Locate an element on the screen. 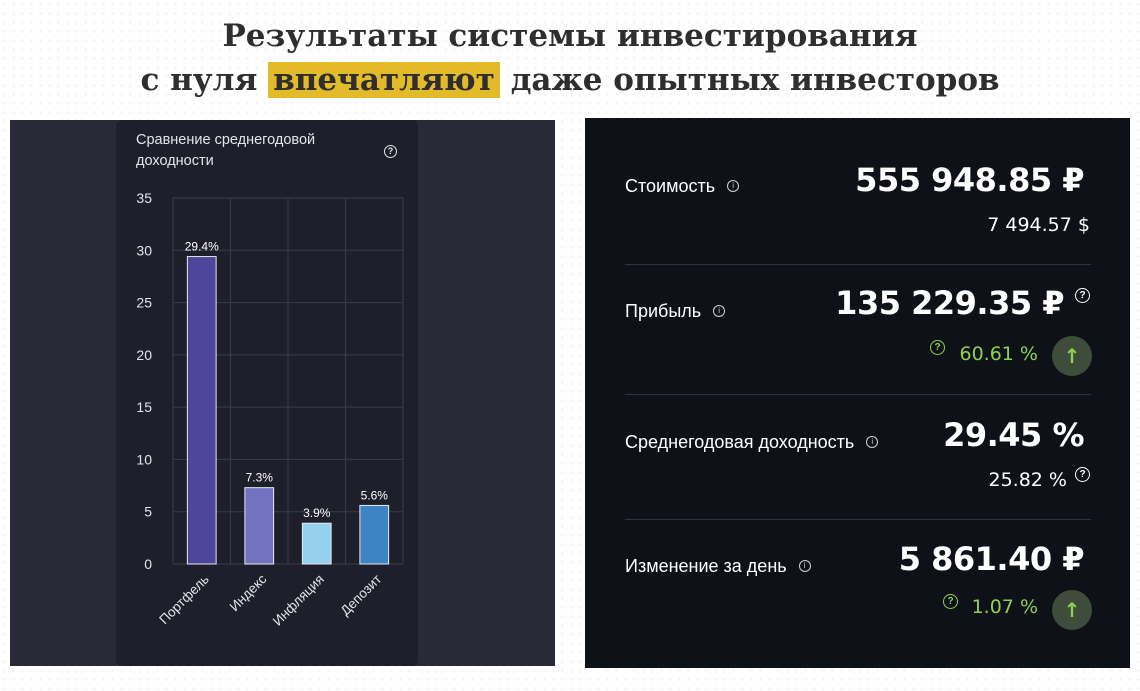 Image resolution: width=1140 pixels, height=691 pixels. day-label-row: Изменение за день i is located at coordinates (718, 566).